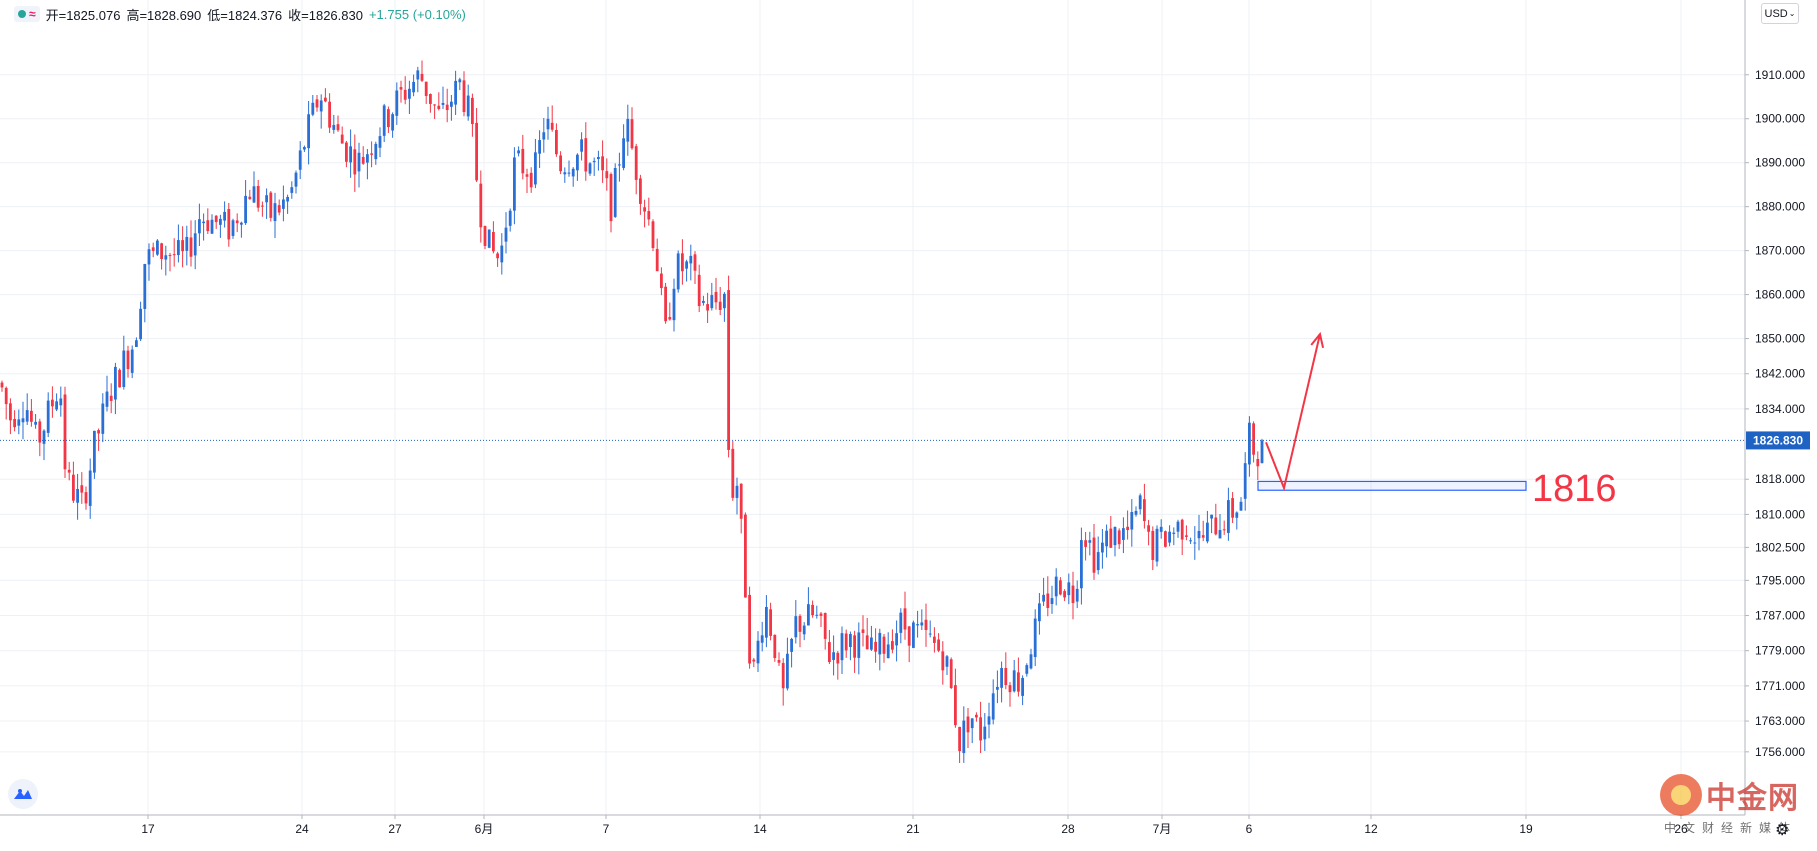 The height and width of the screenshot is (851, 1817). I want to click on currency-selector: USD ⌄, so click(1780, 13).